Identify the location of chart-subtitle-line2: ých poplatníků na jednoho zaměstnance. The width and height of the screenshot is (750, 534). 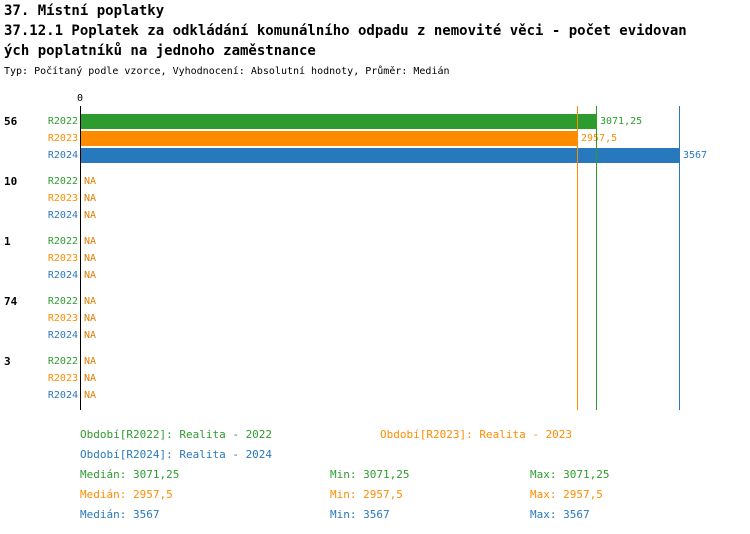
(160, 51).